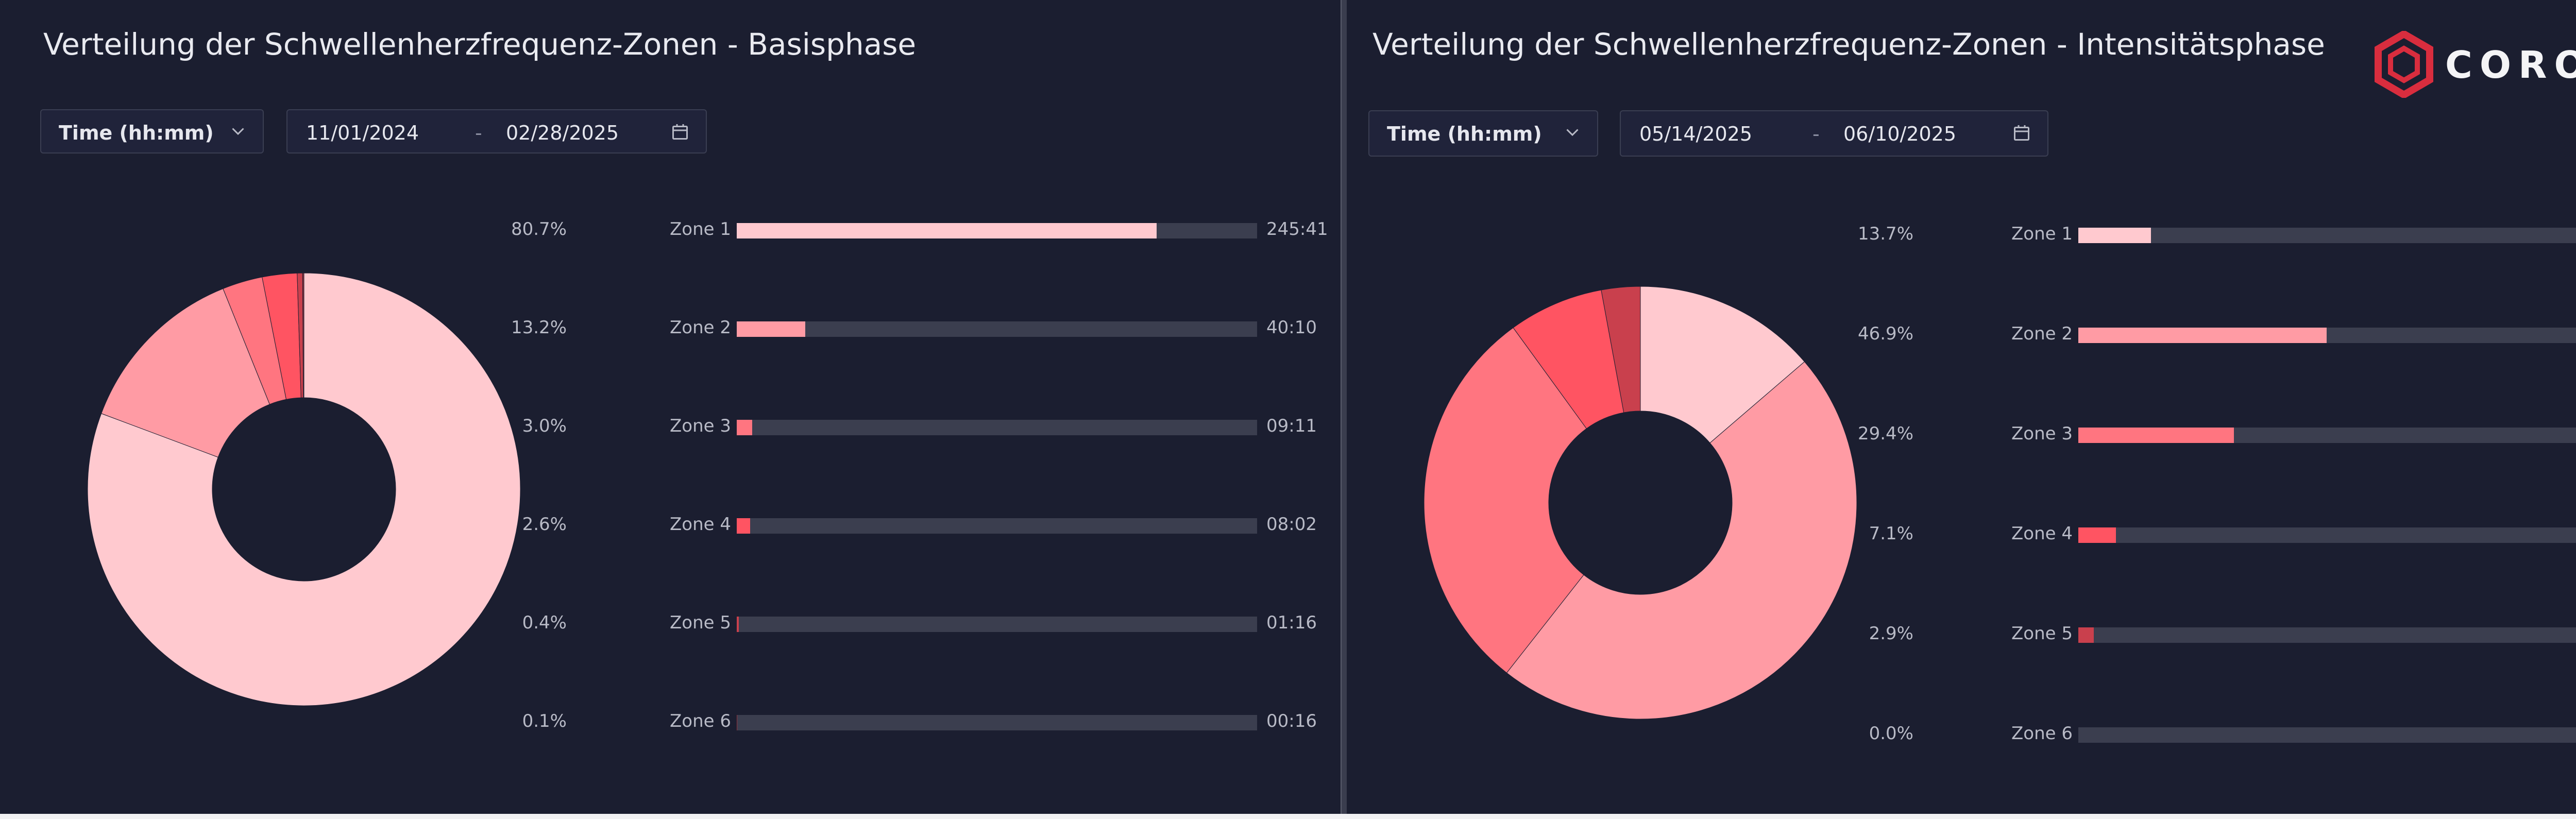  Describe the element at coordinates (1696, 134) in the screenshot. I see `date-start: 05/14/2025` at that location.